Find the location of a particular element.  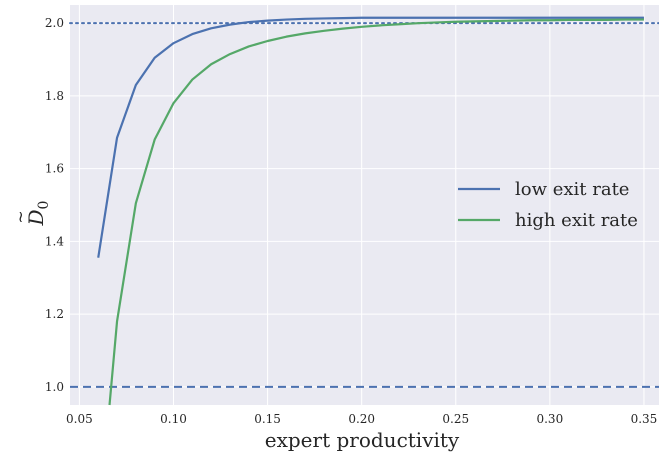

y-tick-label: 1.0 is located at coordinates (54, 387).